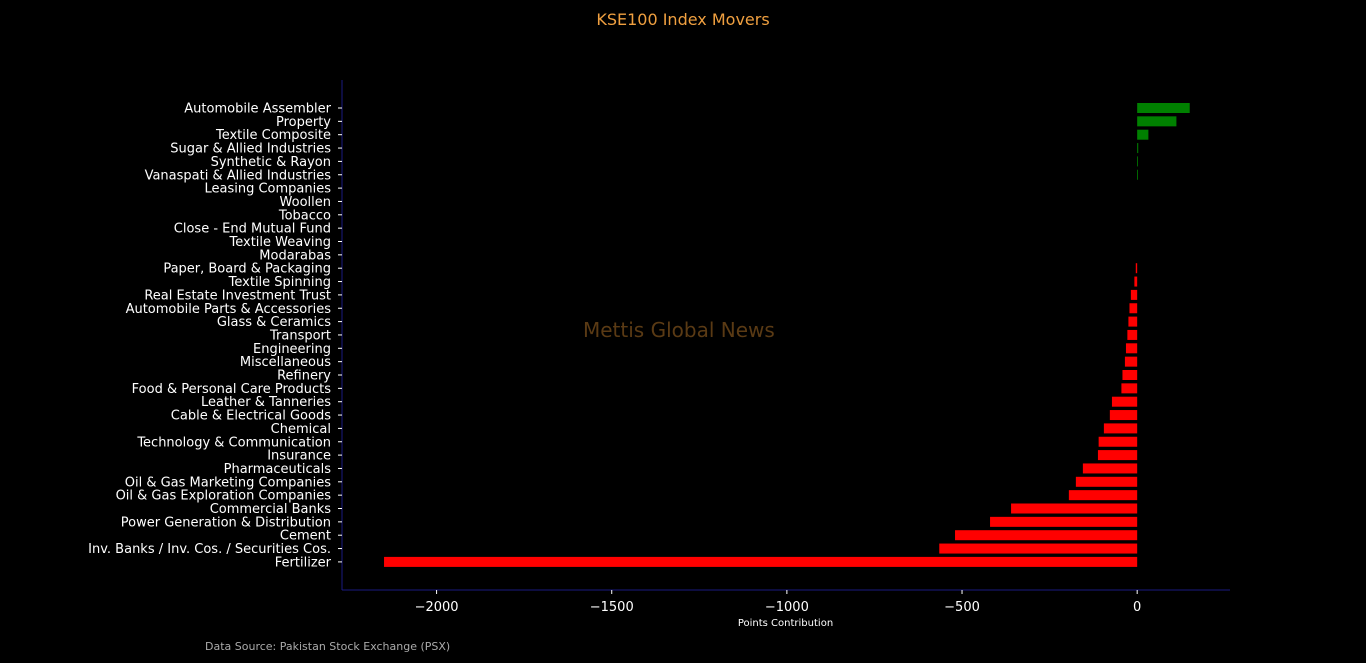  Describe the element at coordinates (271, 162) in the screenshot. I see `y-tick-label: Synthetic & Rayon` at that location.